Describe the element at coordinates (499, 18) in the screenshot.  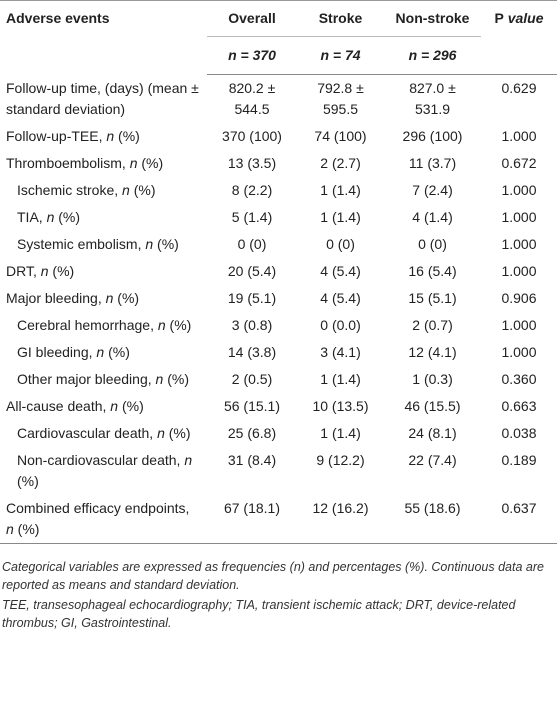
I see `text: P` at that location.